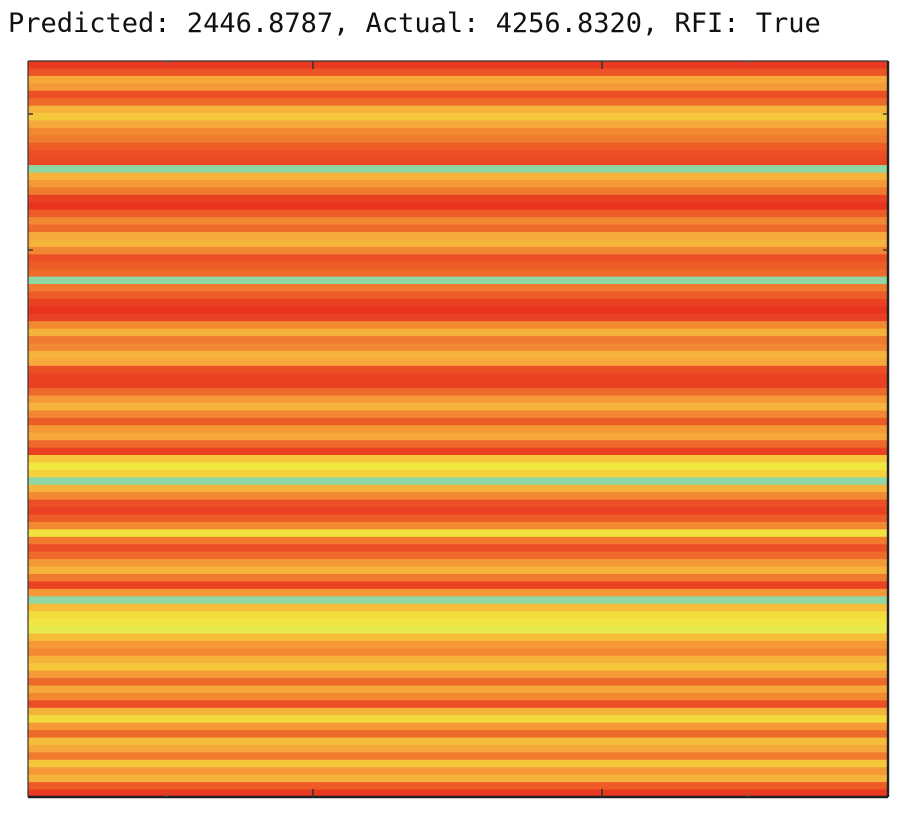  I want to click on x-ticks-top, so click(457, 65).